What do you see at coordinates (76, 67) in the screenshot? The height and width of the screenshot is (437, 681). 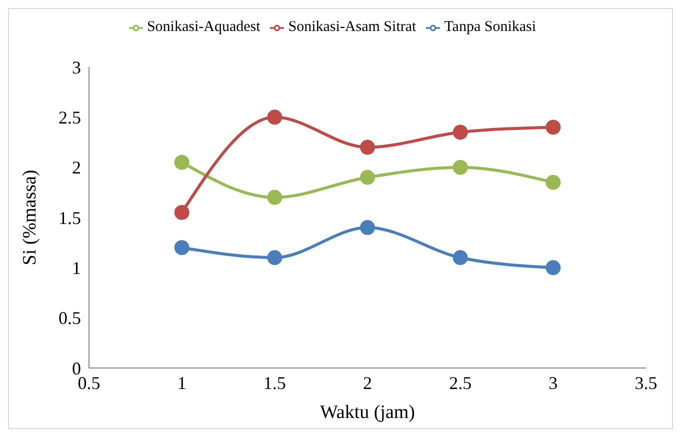 I see `y-tick-label: 3` at bounding box center [76, 67].